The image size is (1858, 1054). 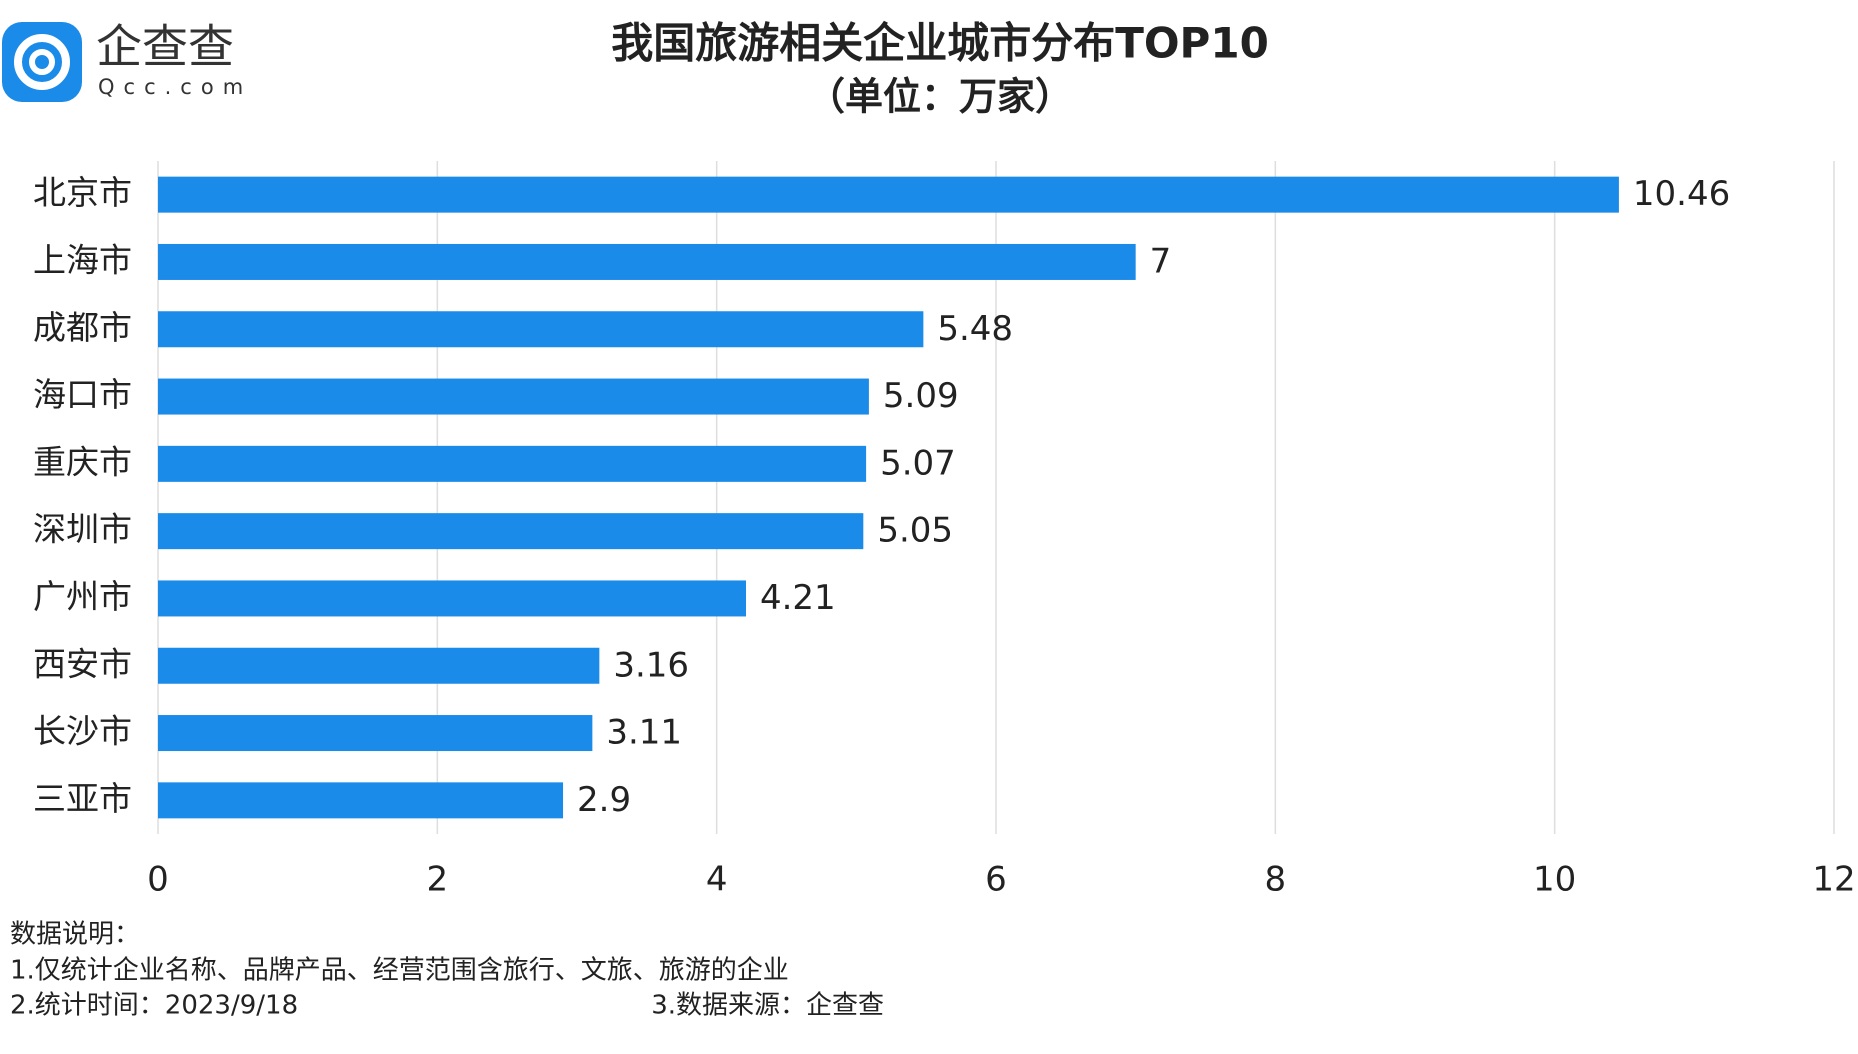 I want to click on value-label: 3.16, so click(x=651, y=665).